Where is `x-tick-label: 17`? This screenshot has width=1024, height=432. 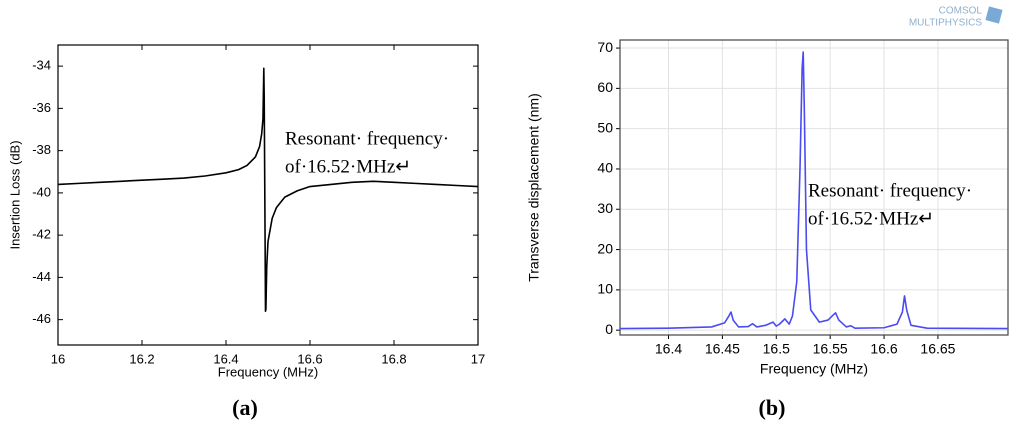 x-tick-label: 17 is located at coordinates (478, 358).